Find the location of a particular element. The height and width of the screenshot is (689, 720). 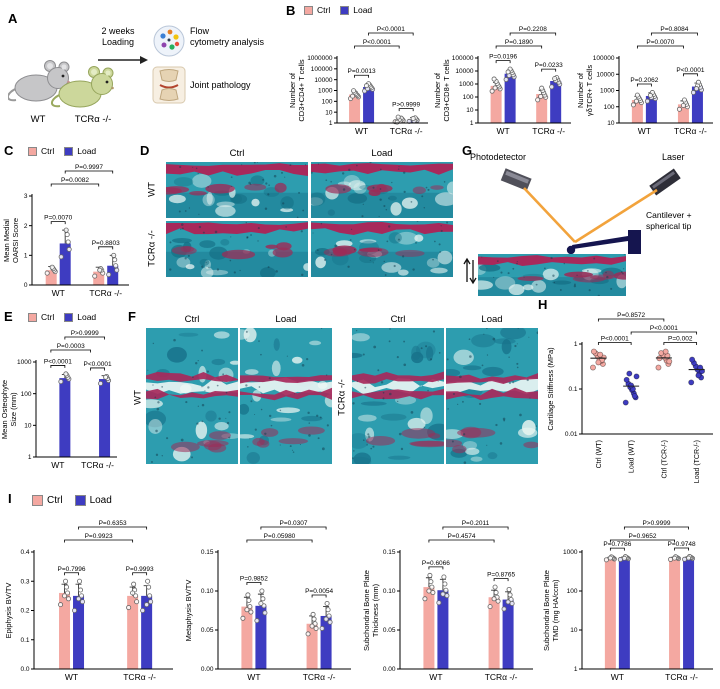

d-col-ctrl: Ctrl is located at coordinates (237, 153).